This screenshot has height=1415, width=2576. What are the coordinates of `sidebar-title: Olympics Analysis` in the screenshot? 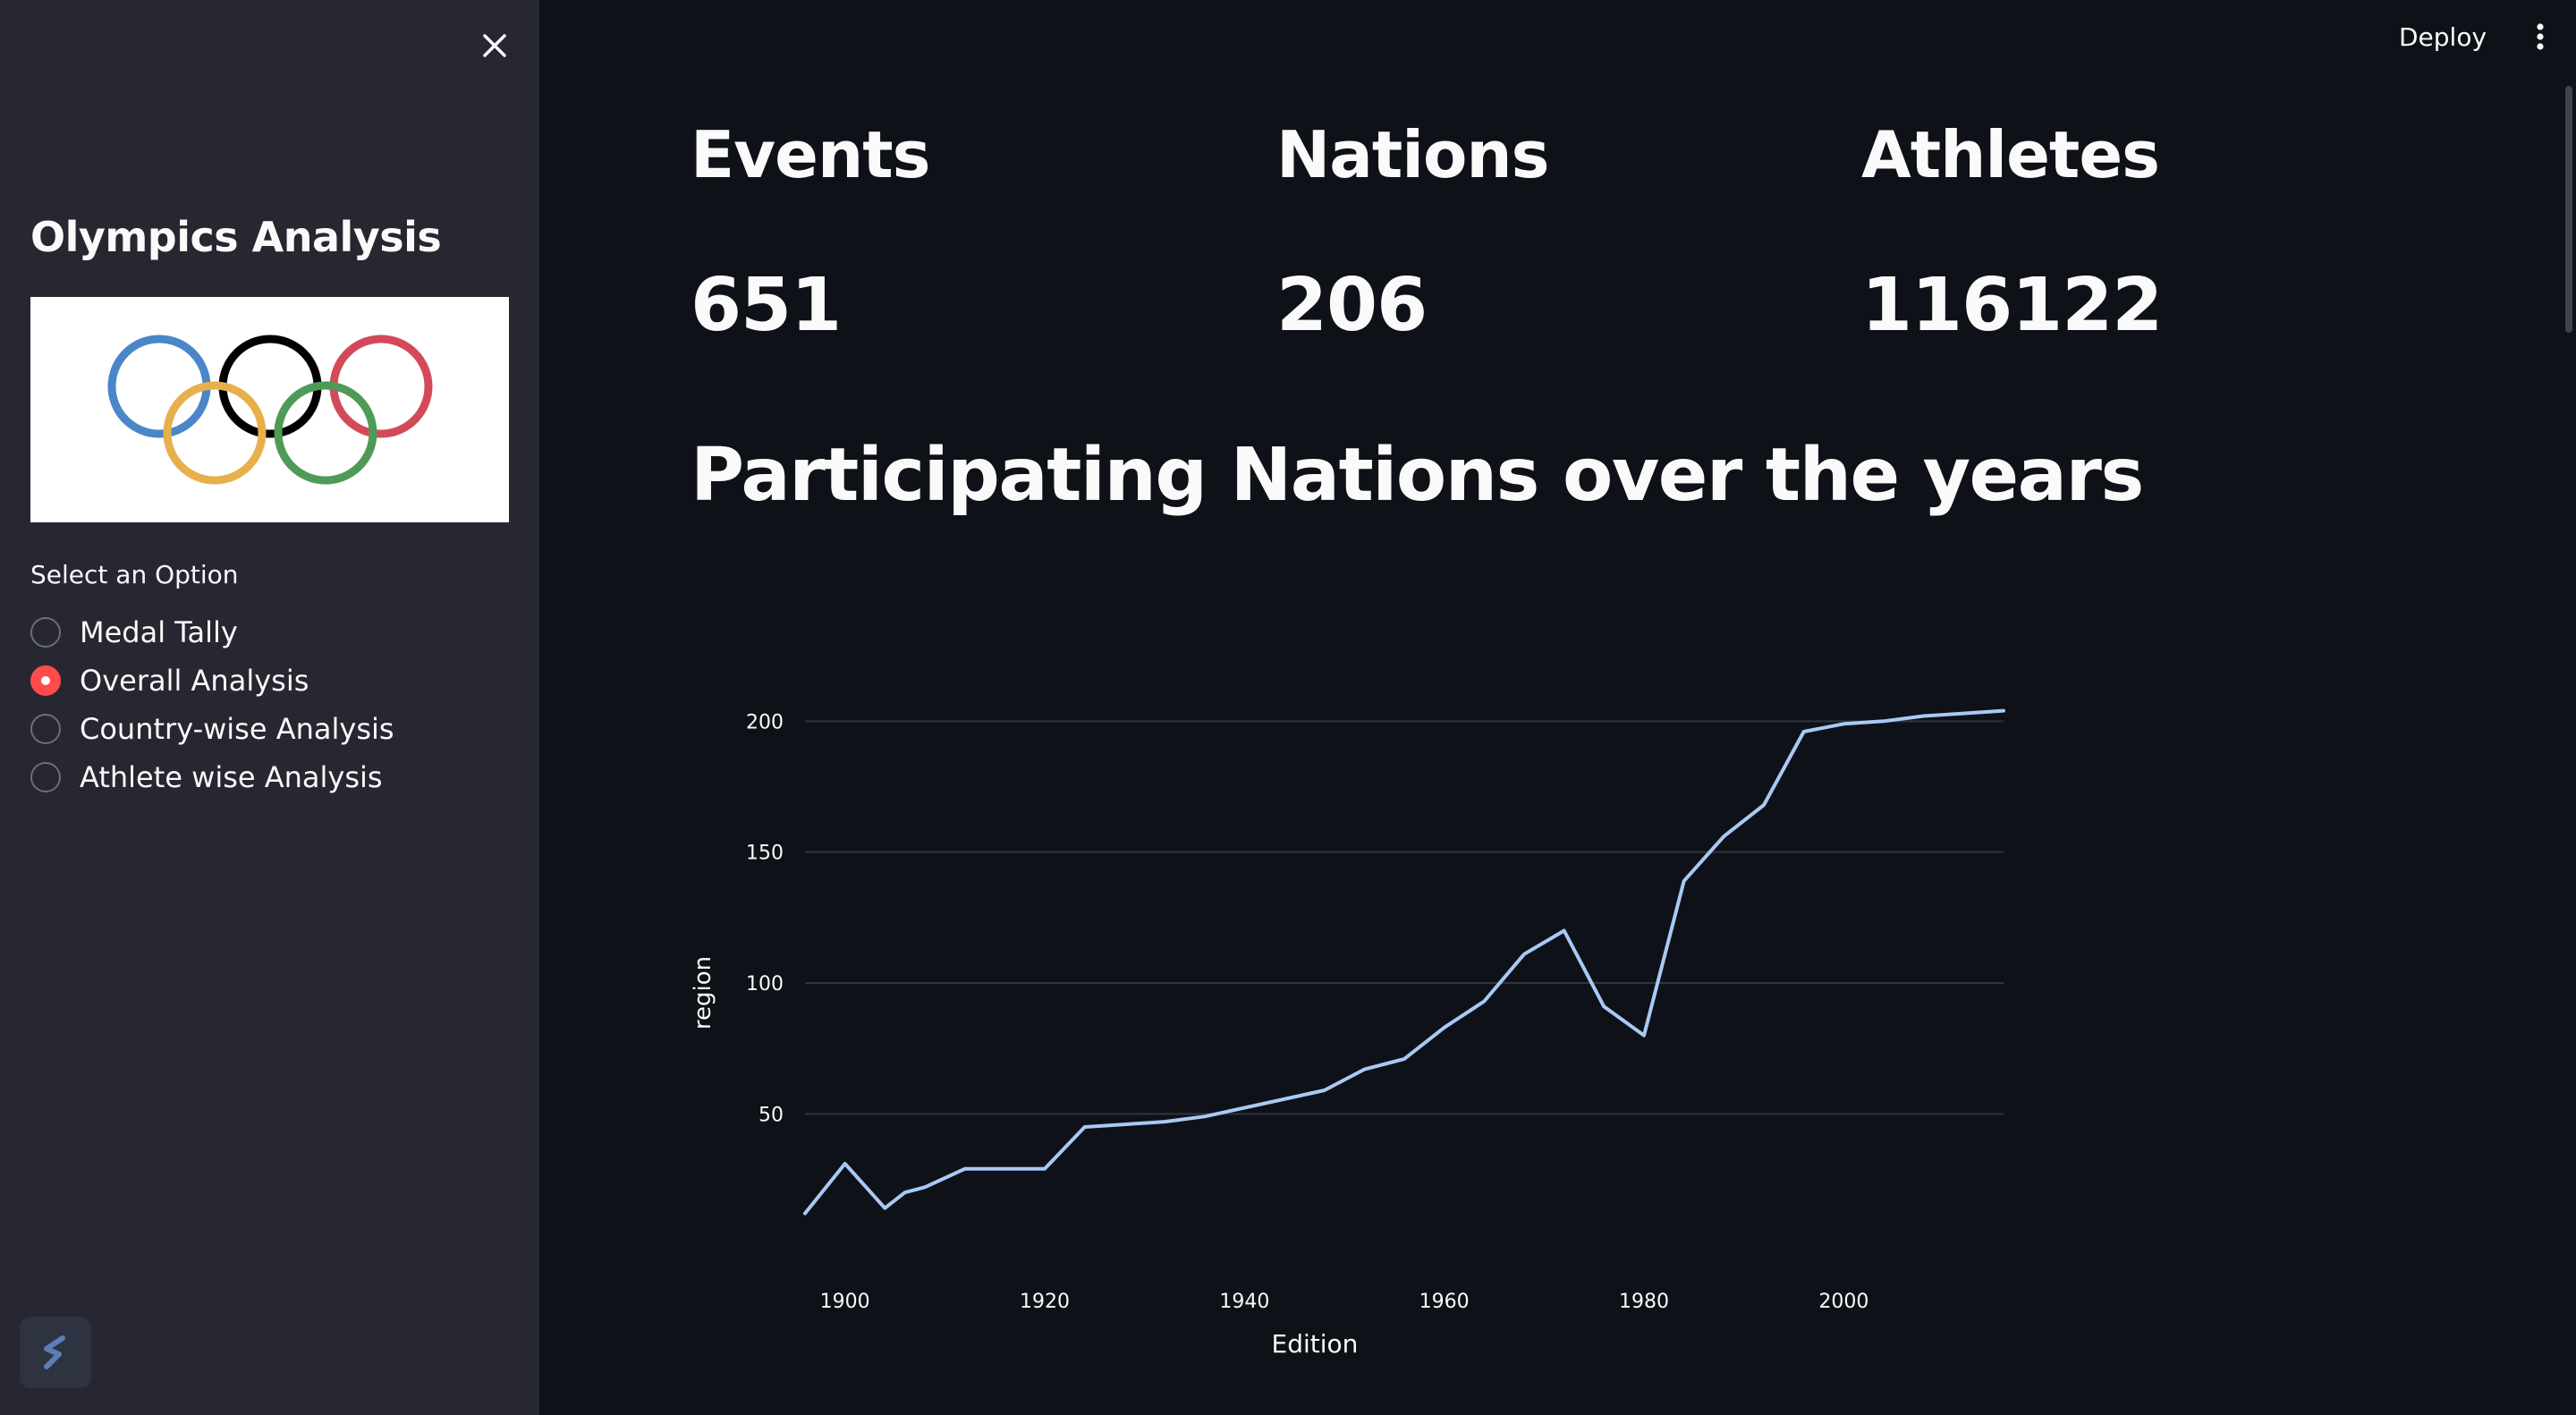 It's located at (236, 237).